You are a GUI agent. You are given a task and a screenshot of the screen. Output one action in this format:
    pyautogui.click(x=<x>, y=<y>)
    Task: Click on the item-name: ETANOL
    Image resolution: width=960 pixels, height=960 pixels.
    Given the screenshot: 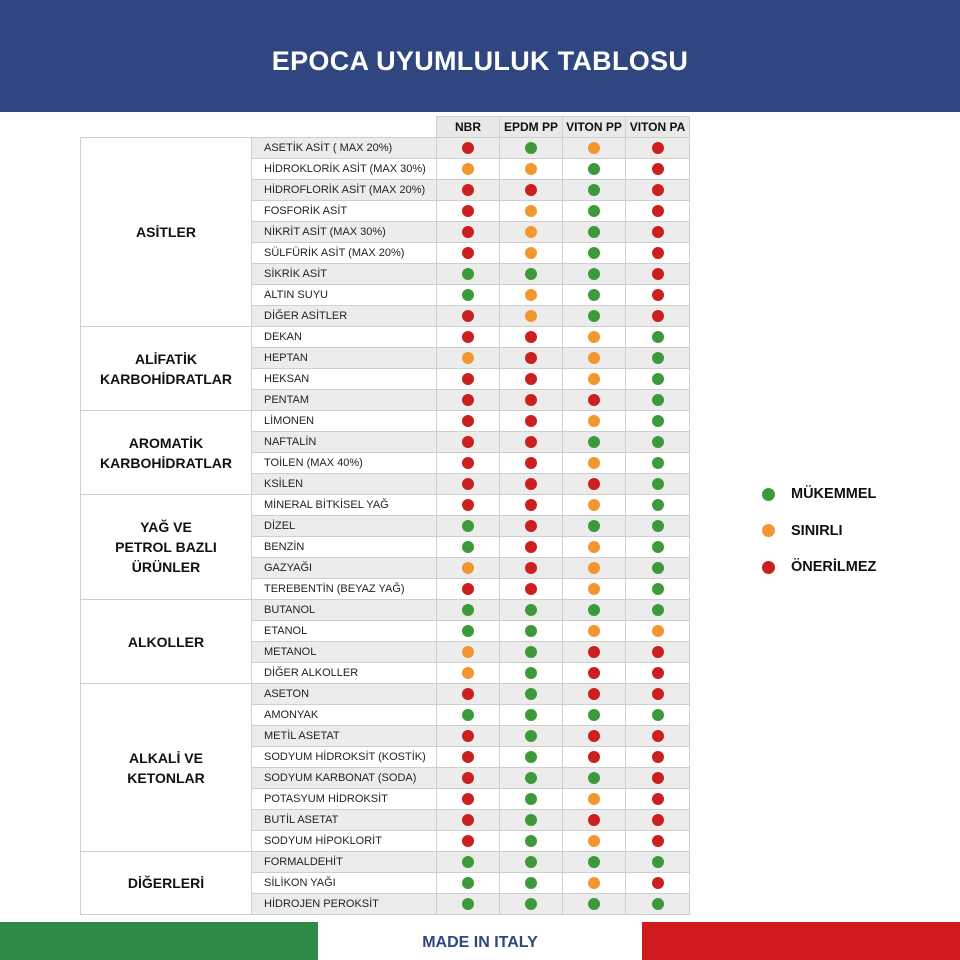 What is the action you would take?
    pyautogui.click(x=344, y=631)
    